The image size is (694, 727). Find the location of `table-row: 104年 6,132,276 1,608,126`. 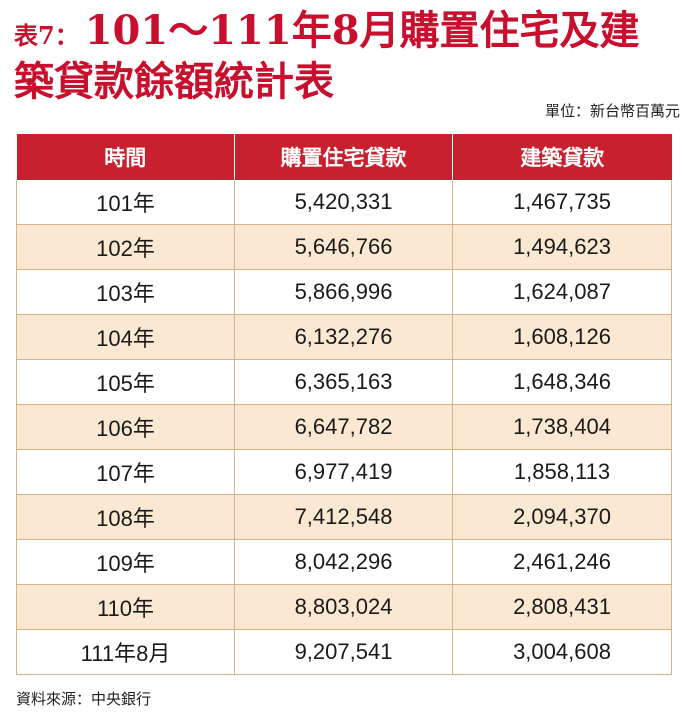

table-row: 104年 6,132,276 1,608,126 is located at coordinates (344, 337).